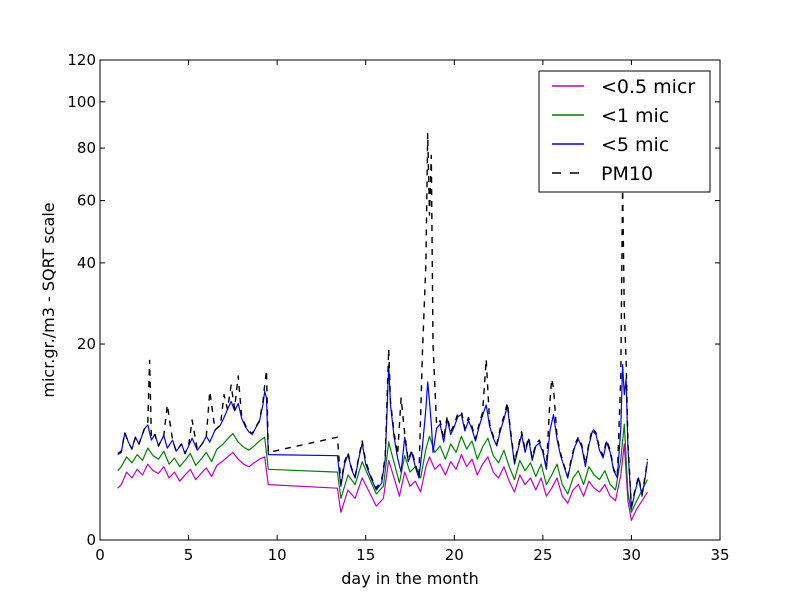 Image resolution: width=800 pixels, height=600 pixels. Describe the element at coordinates (542, 555) in the screenshot. I see `x-tick-label-5: 25` at that location.